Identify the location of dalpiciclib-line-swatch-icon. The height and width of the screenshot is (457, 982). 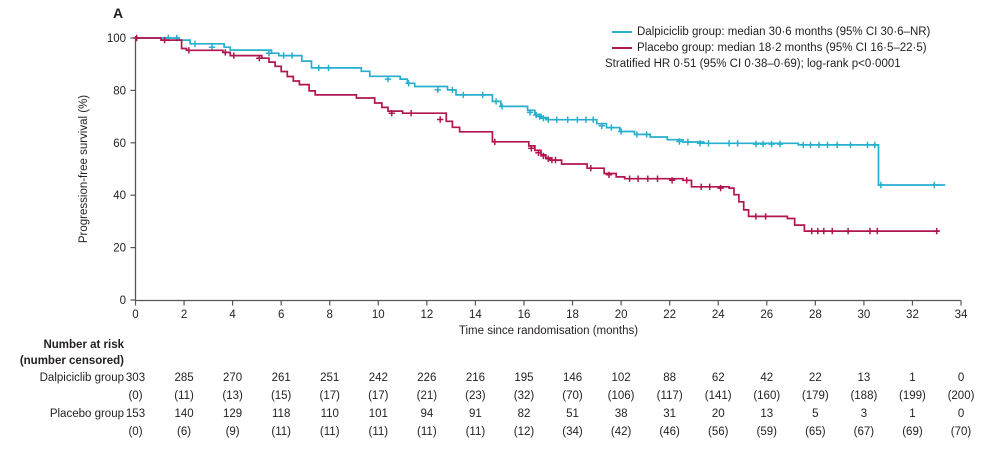
(622, 32).